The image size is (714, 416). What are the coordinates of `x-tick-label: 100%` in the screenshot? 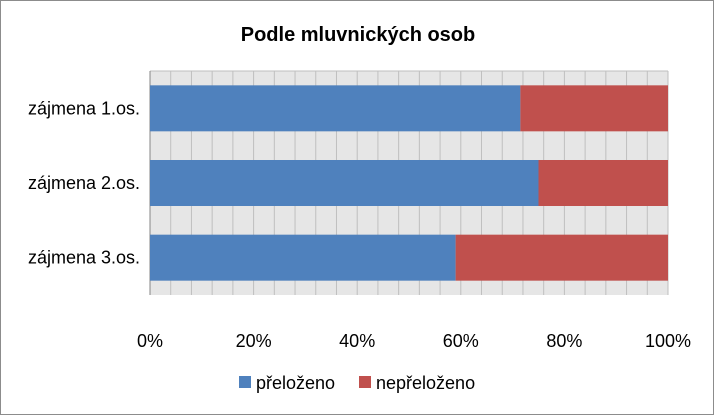 It's located at (668, 341).